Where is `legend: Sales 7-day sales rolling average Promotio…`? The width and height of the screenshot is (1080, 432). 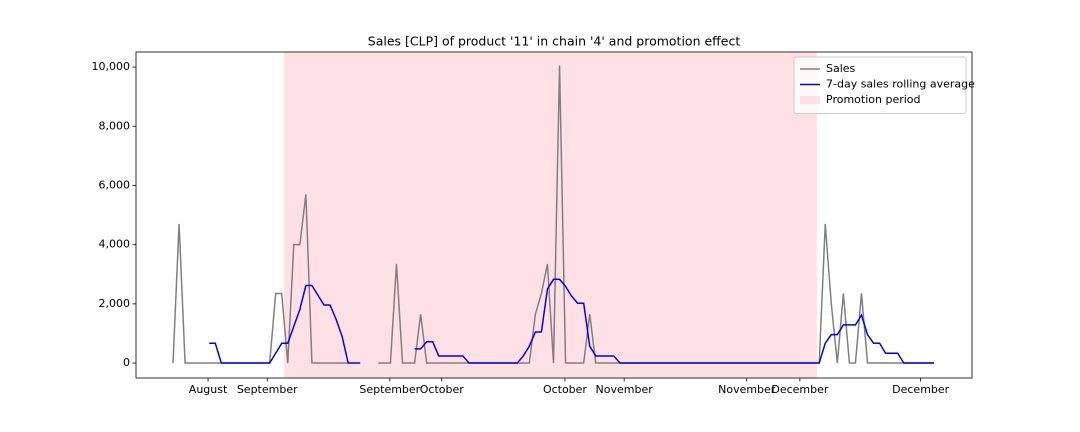 legend: Sales 7-day sales rolling average Promotio… is located at coordinates (884, 85).